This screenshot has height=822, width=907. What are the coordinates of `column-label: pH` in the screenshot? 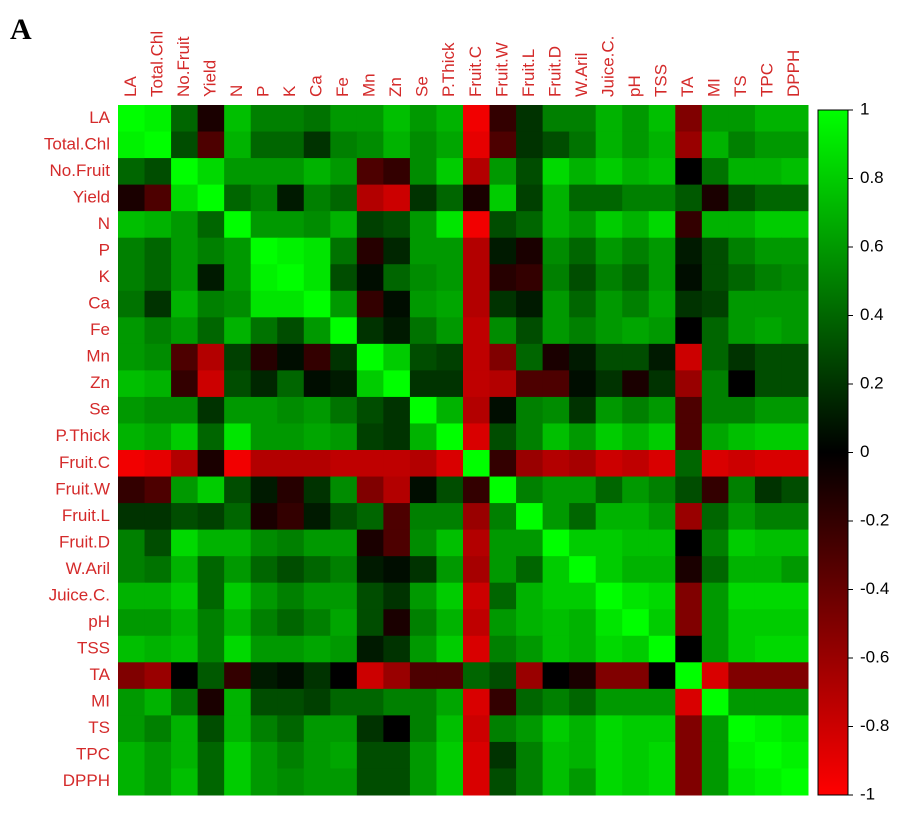 It's located at (634, 86).